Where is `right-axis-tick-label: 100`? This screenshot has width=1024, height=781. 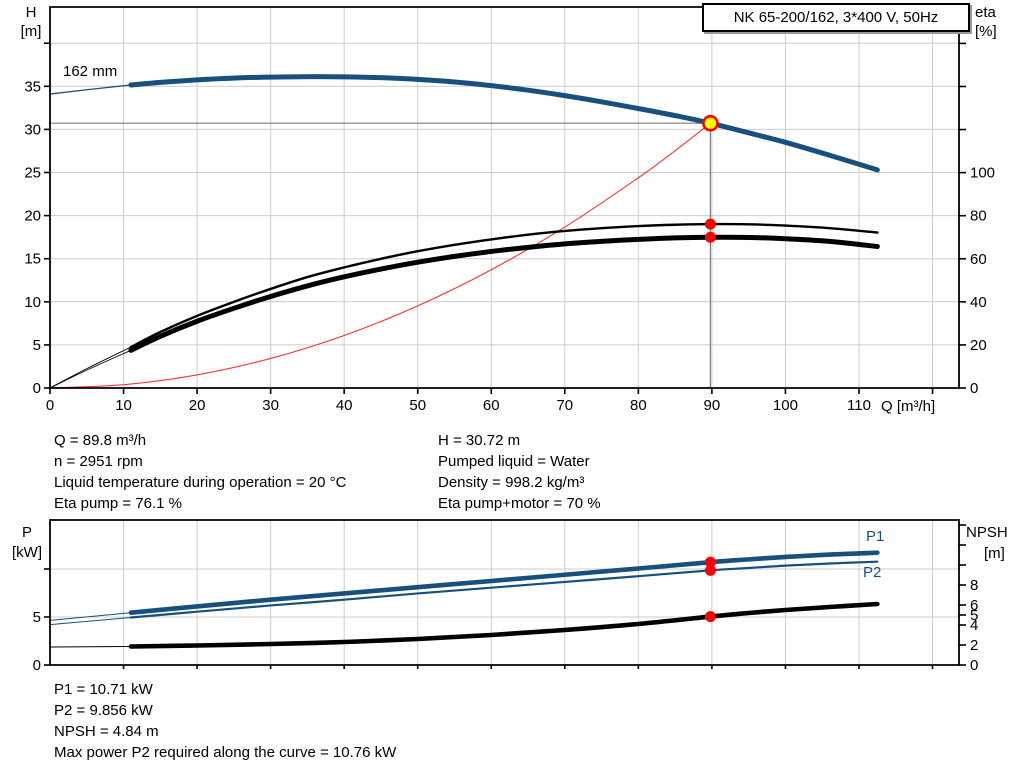
right-axis-tick-label: 100 is located at coordinates (982, 173).